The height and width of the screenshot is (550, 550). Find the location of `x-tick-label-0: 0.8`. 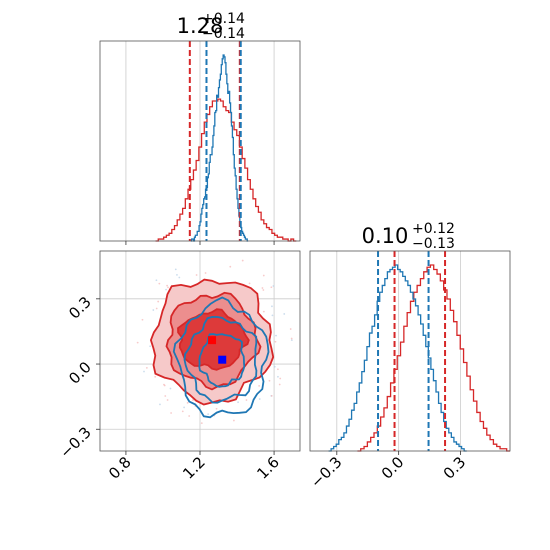

x-tick-label-0: 0.8 is located at coordinates (120, 468).